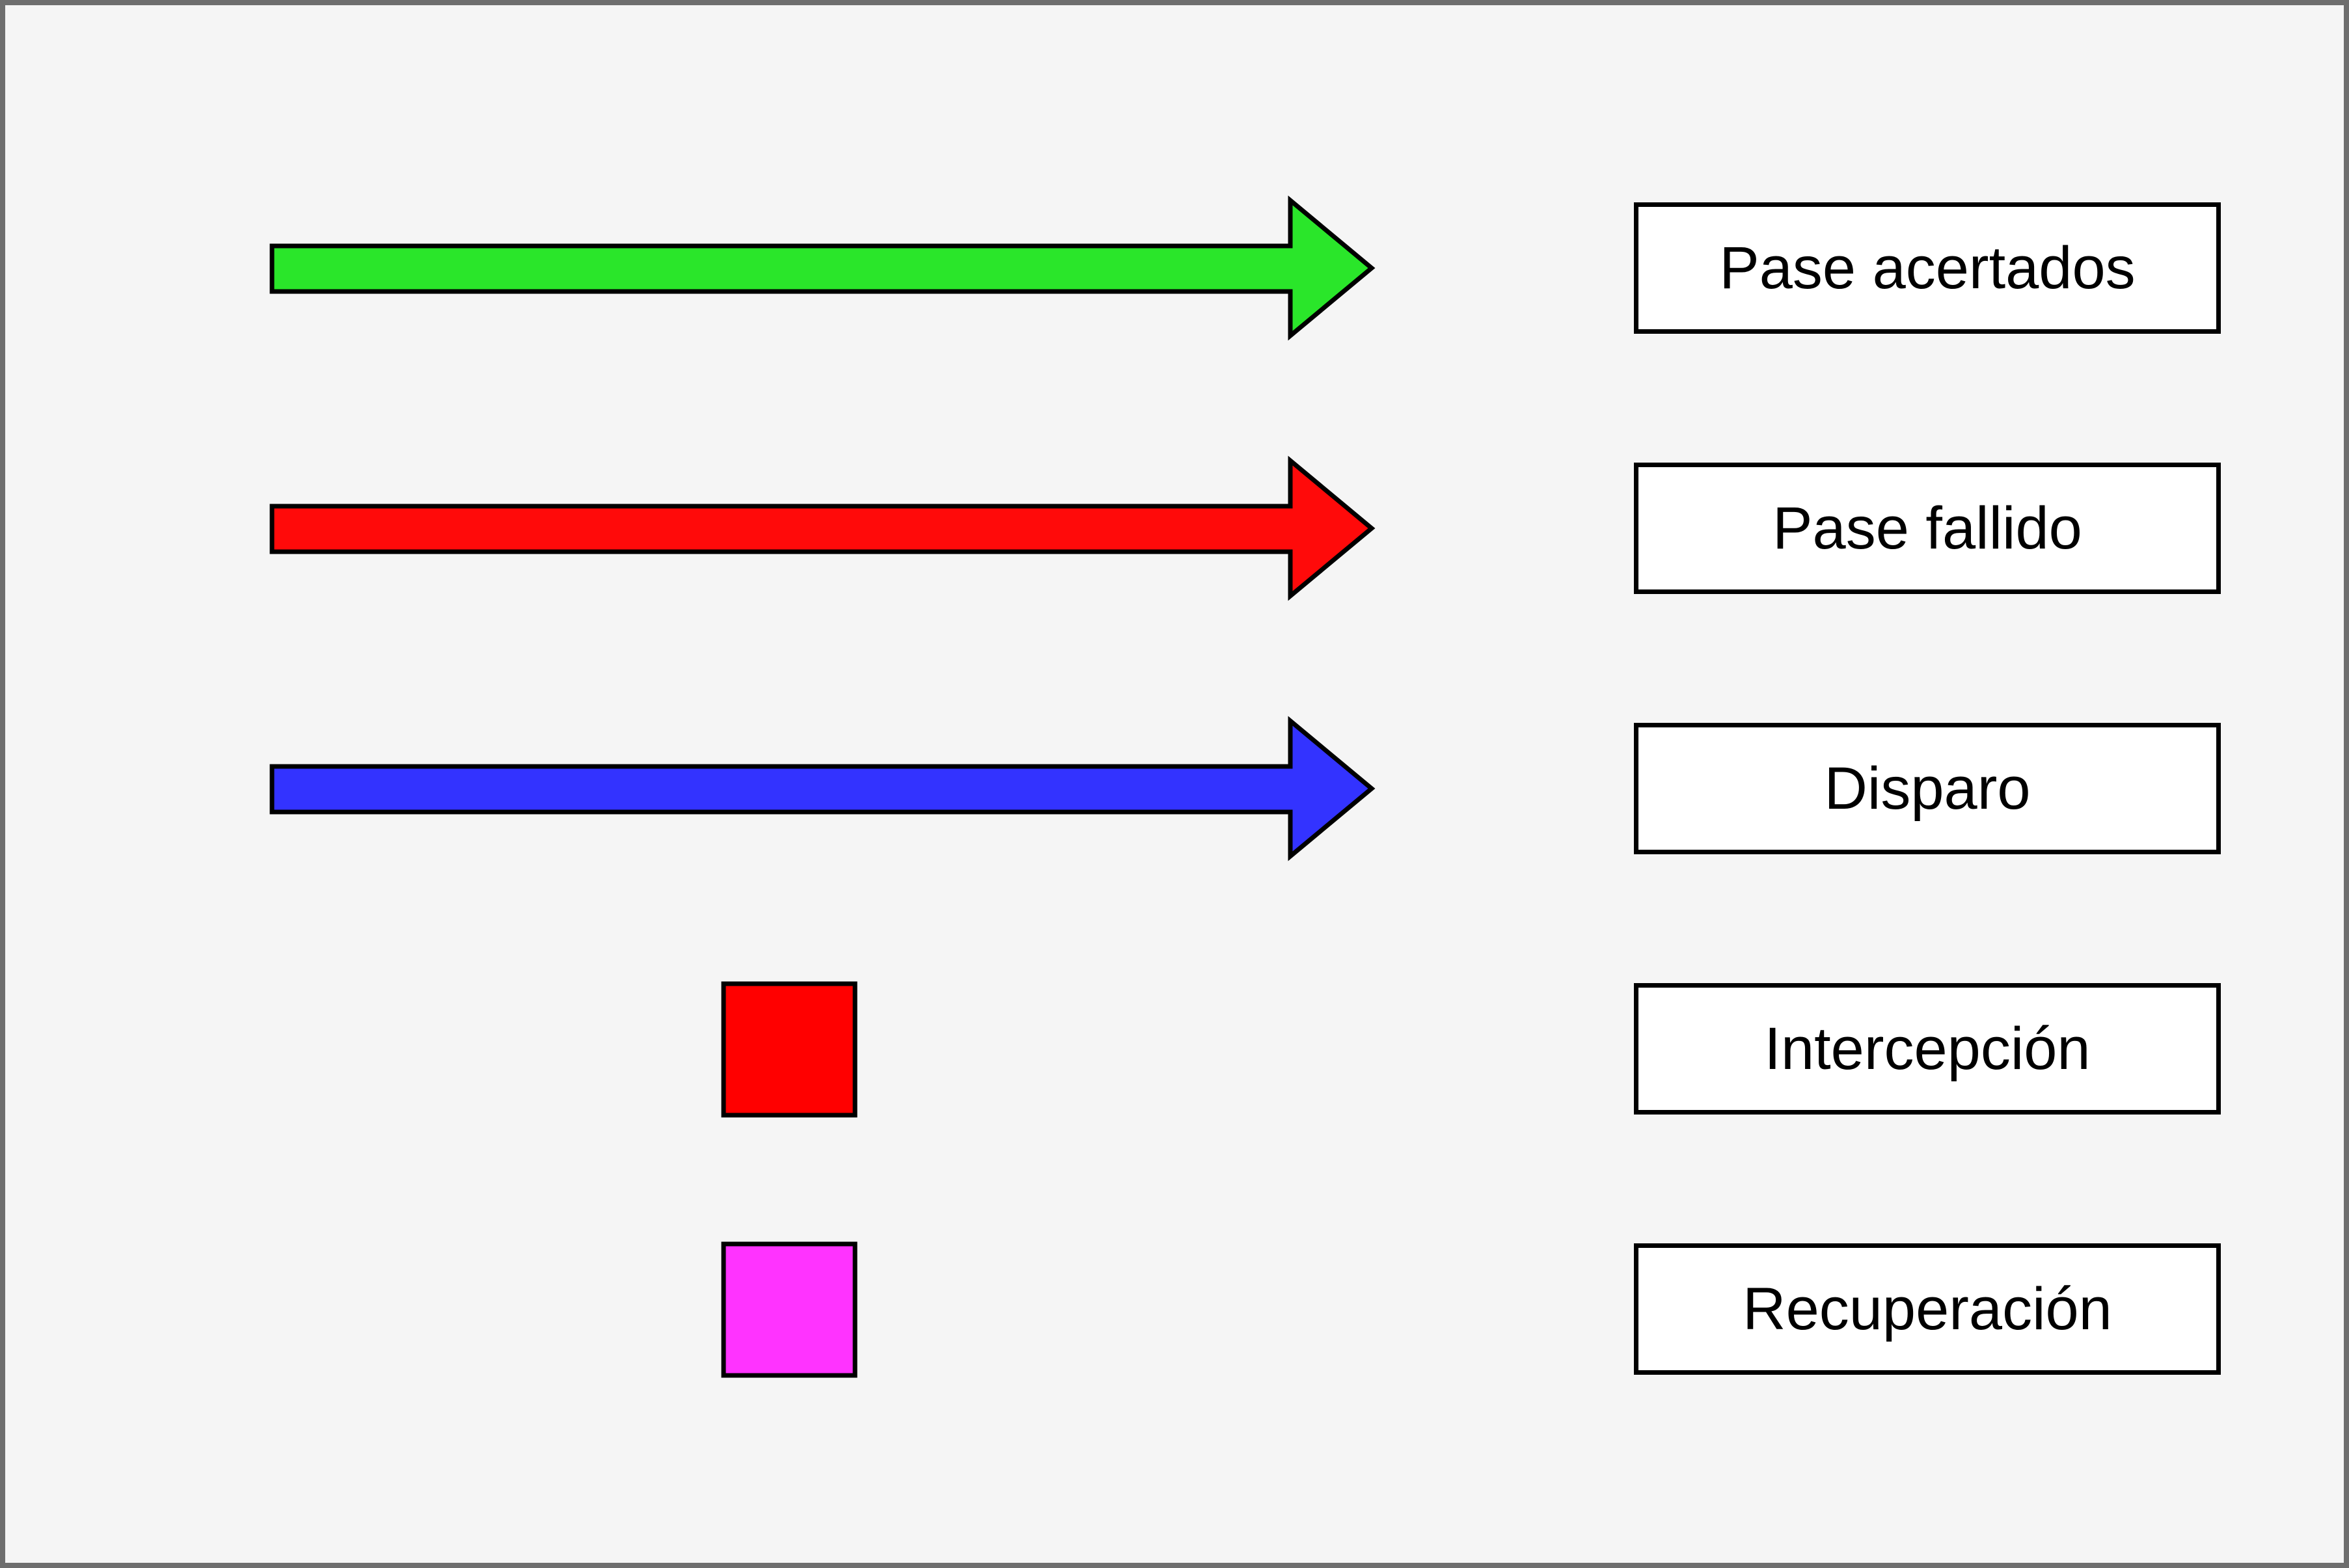  Describe the element at coordinates (1927, 268) in the screenshot. I see `legend-label-pase-acertados: Pase acertados` at that location.